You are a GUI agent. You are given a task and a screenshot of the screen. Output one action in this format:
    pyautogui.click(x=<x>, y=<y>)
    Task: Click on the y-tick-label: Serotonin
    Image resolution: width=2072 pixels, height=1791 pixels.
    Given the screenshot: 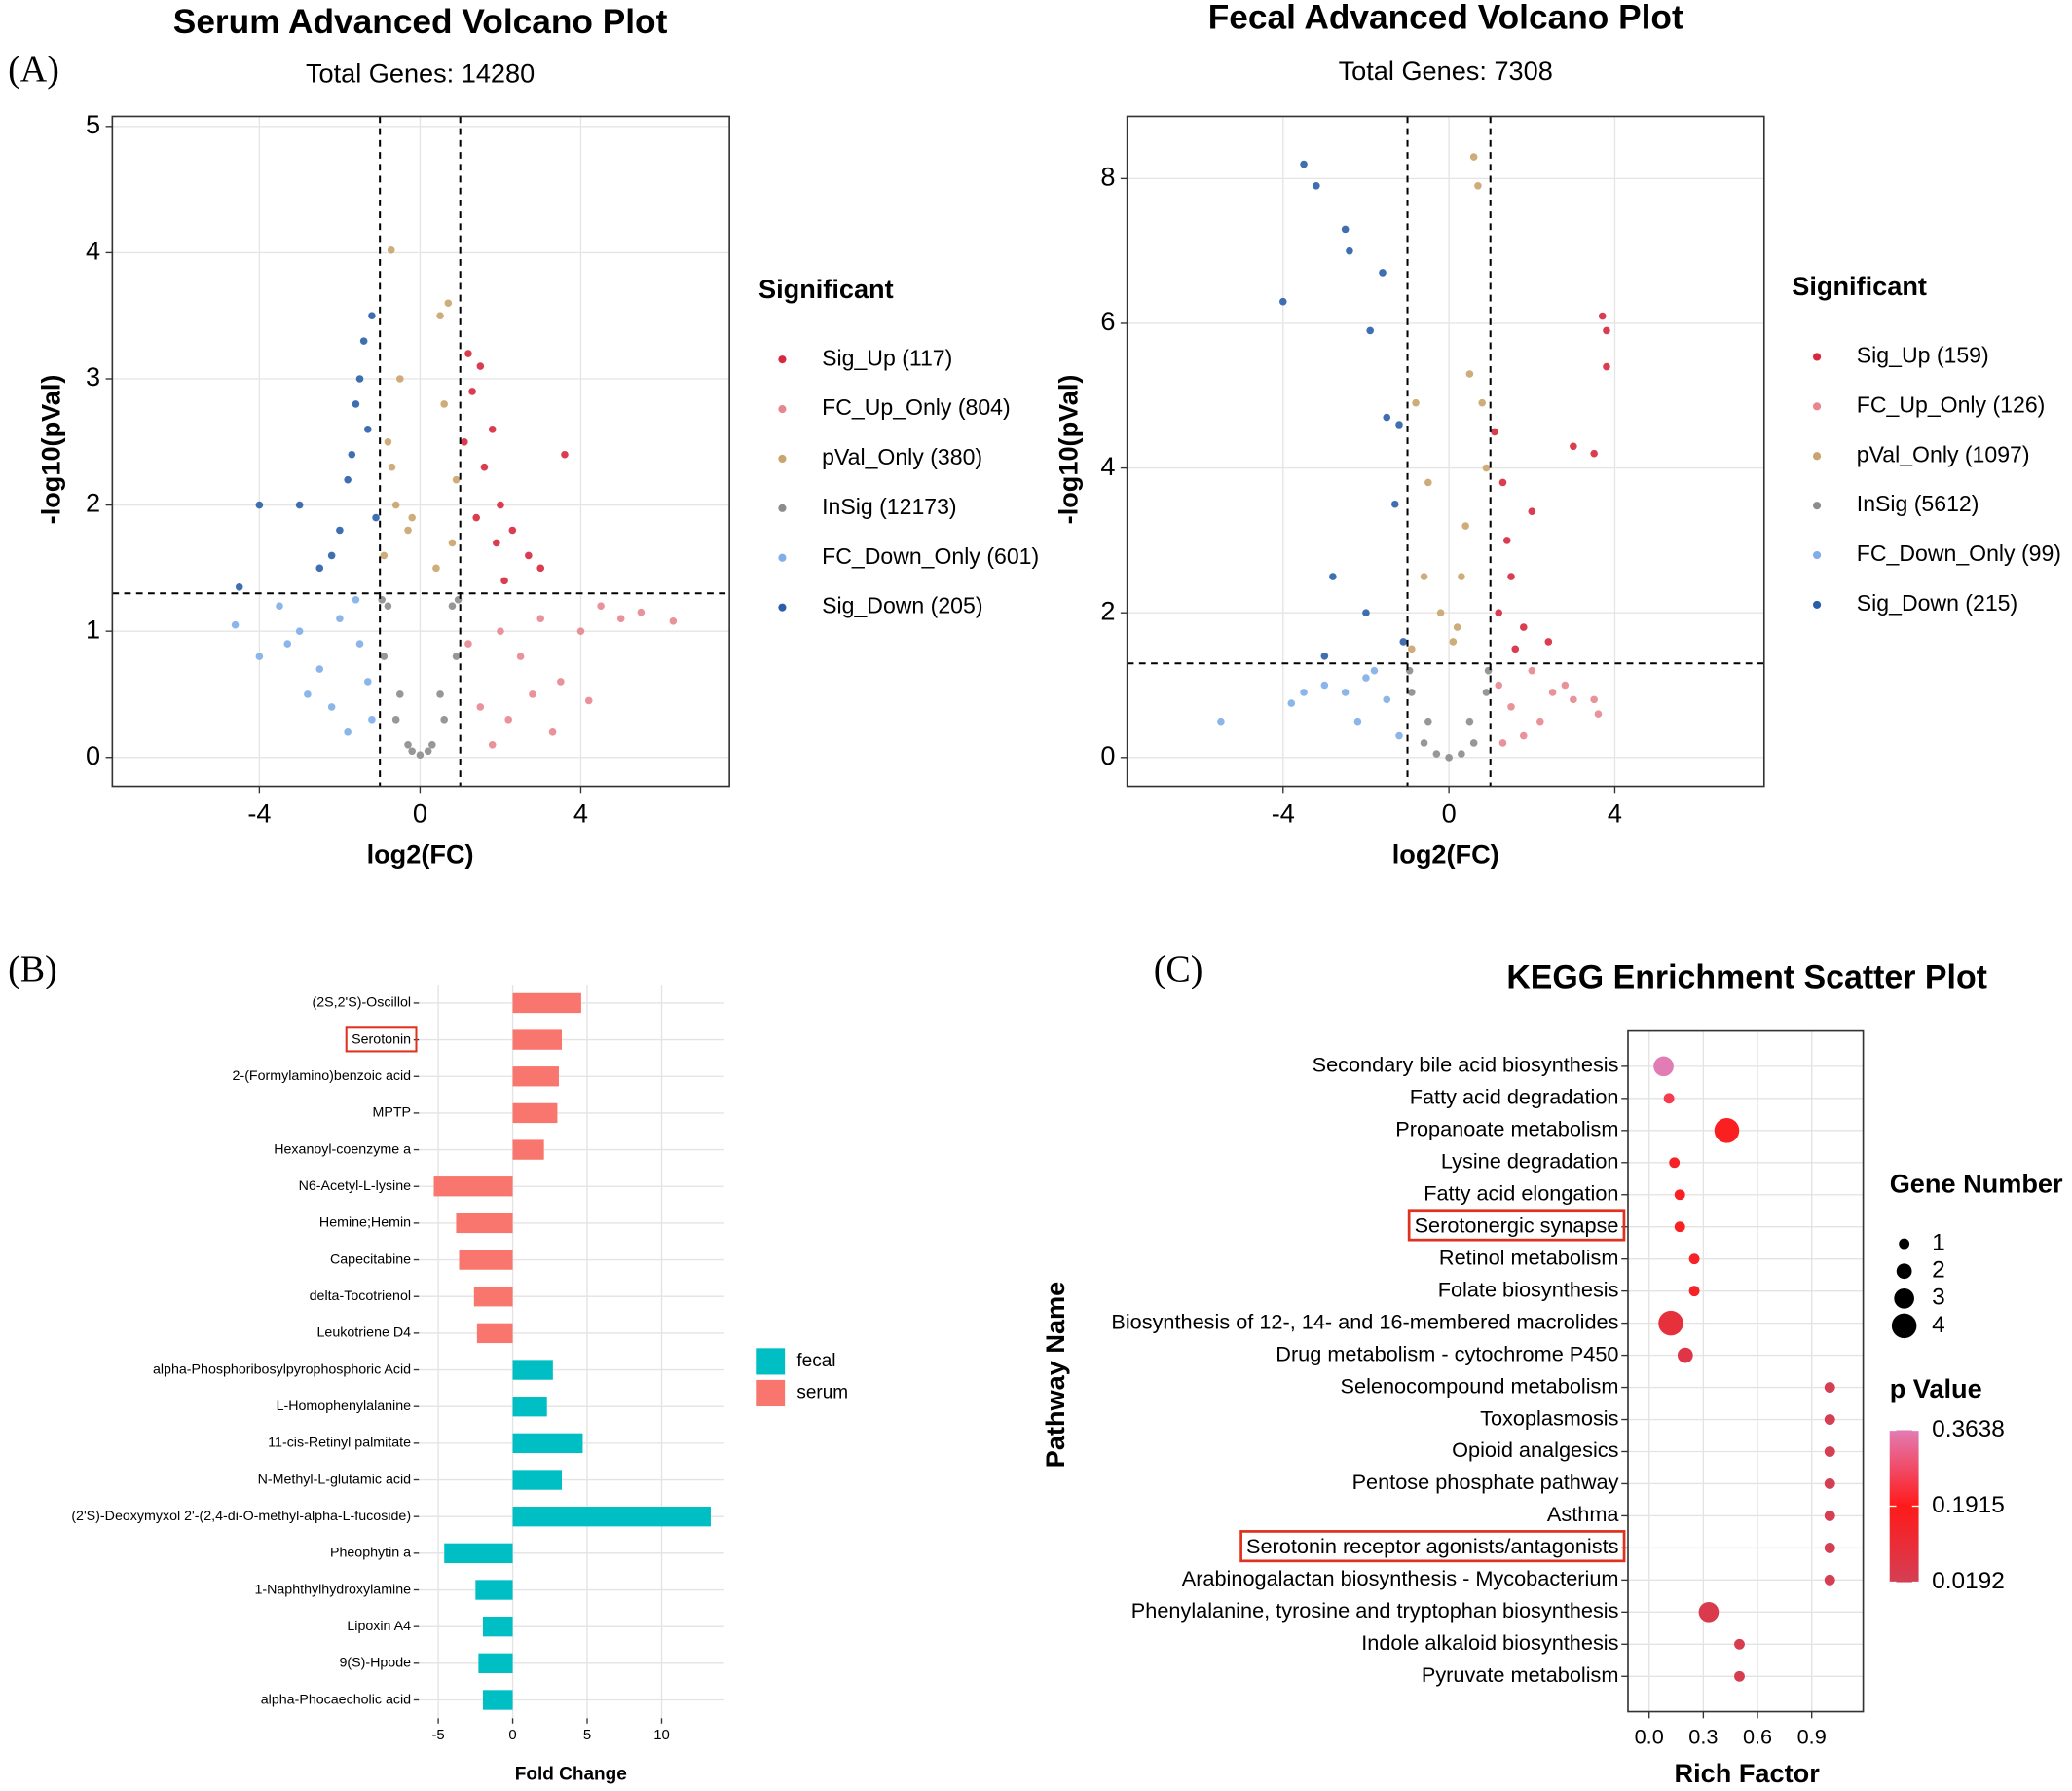 What is the action you would take?
    pyautogui.click(x=381, y=1039)
    